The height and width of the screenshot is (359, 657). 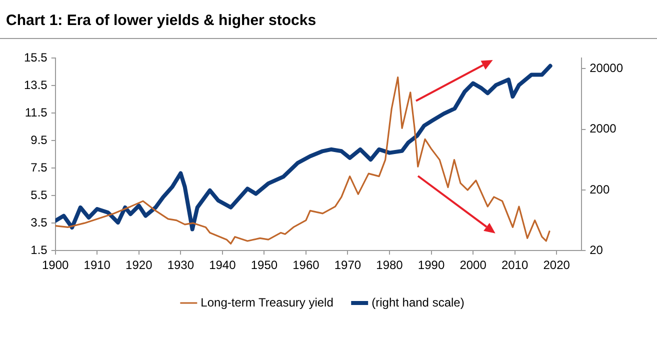 I want to click on x-tick-label: 1970, so click(x=348, y=265).